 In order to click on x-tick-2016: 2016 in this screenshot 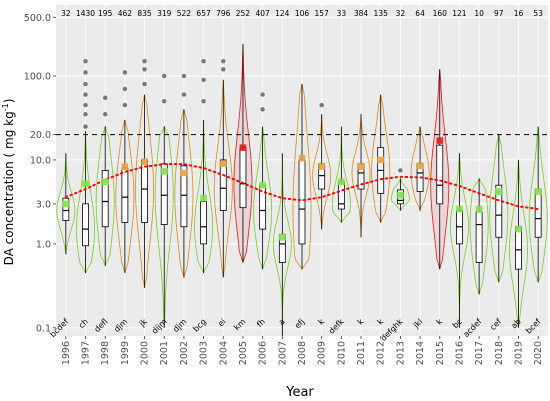, I will do `click(459, 353)`.